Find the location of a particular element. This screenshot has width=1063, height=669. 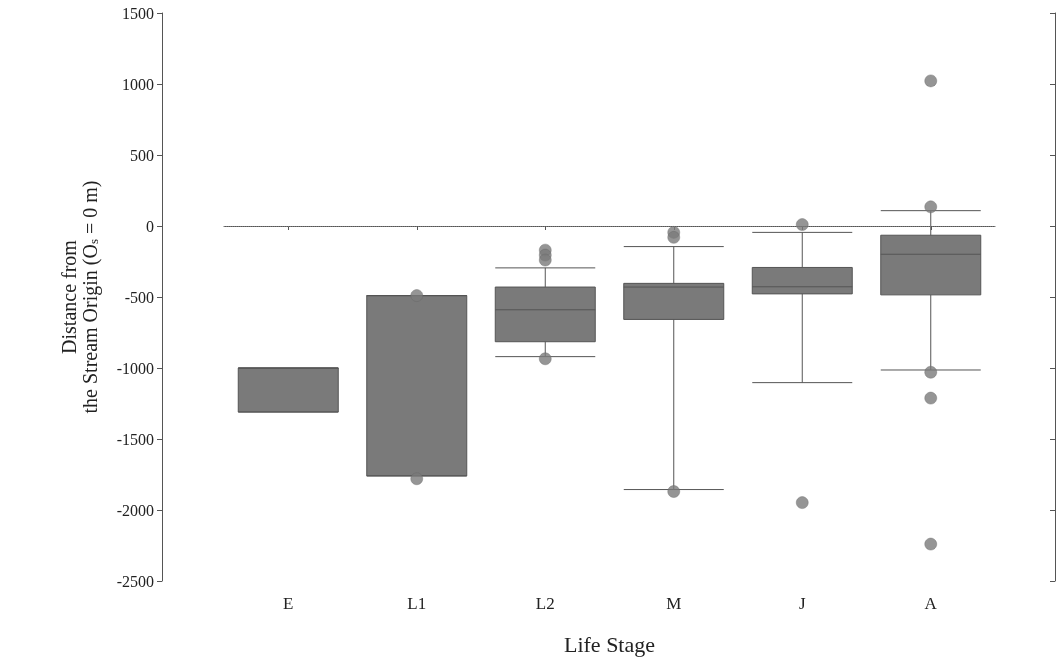

x-tick-label: L2 is located at coordinates (545, 603).